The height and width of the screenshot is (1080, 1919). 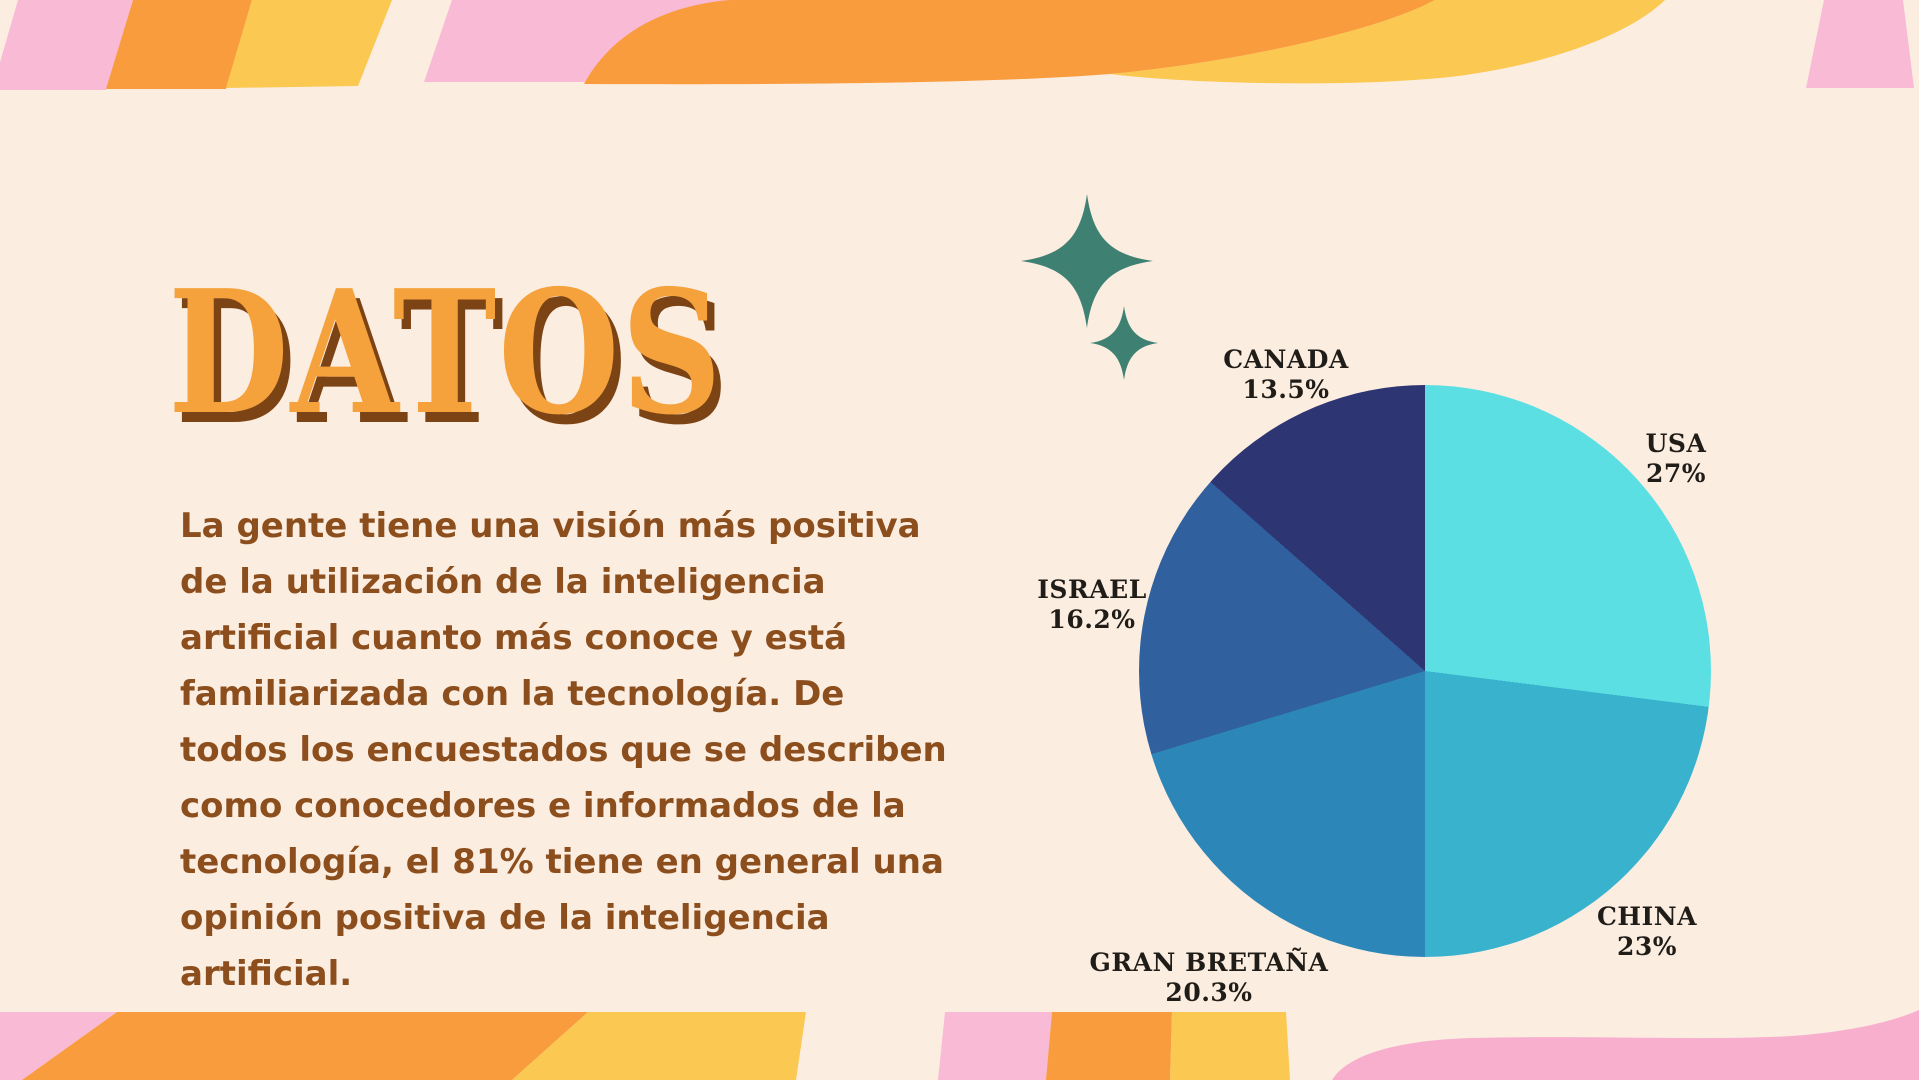 I want to click on bottom-decoration, so click(x=959, y=1045).